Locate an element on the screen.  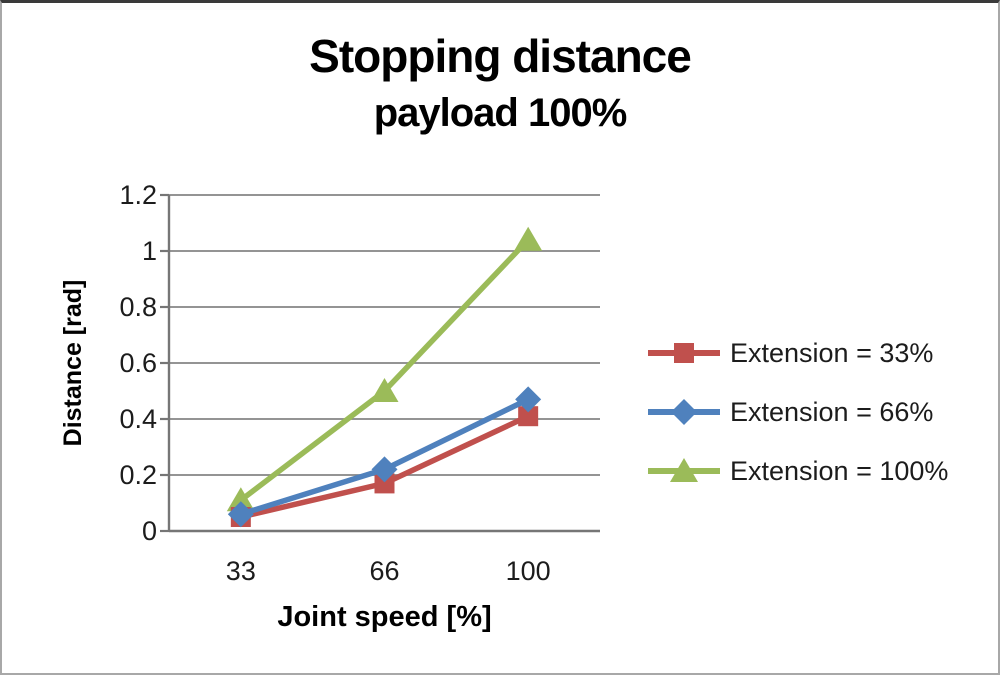
y-tick-label: 0 is located at coordinates (149, 531).